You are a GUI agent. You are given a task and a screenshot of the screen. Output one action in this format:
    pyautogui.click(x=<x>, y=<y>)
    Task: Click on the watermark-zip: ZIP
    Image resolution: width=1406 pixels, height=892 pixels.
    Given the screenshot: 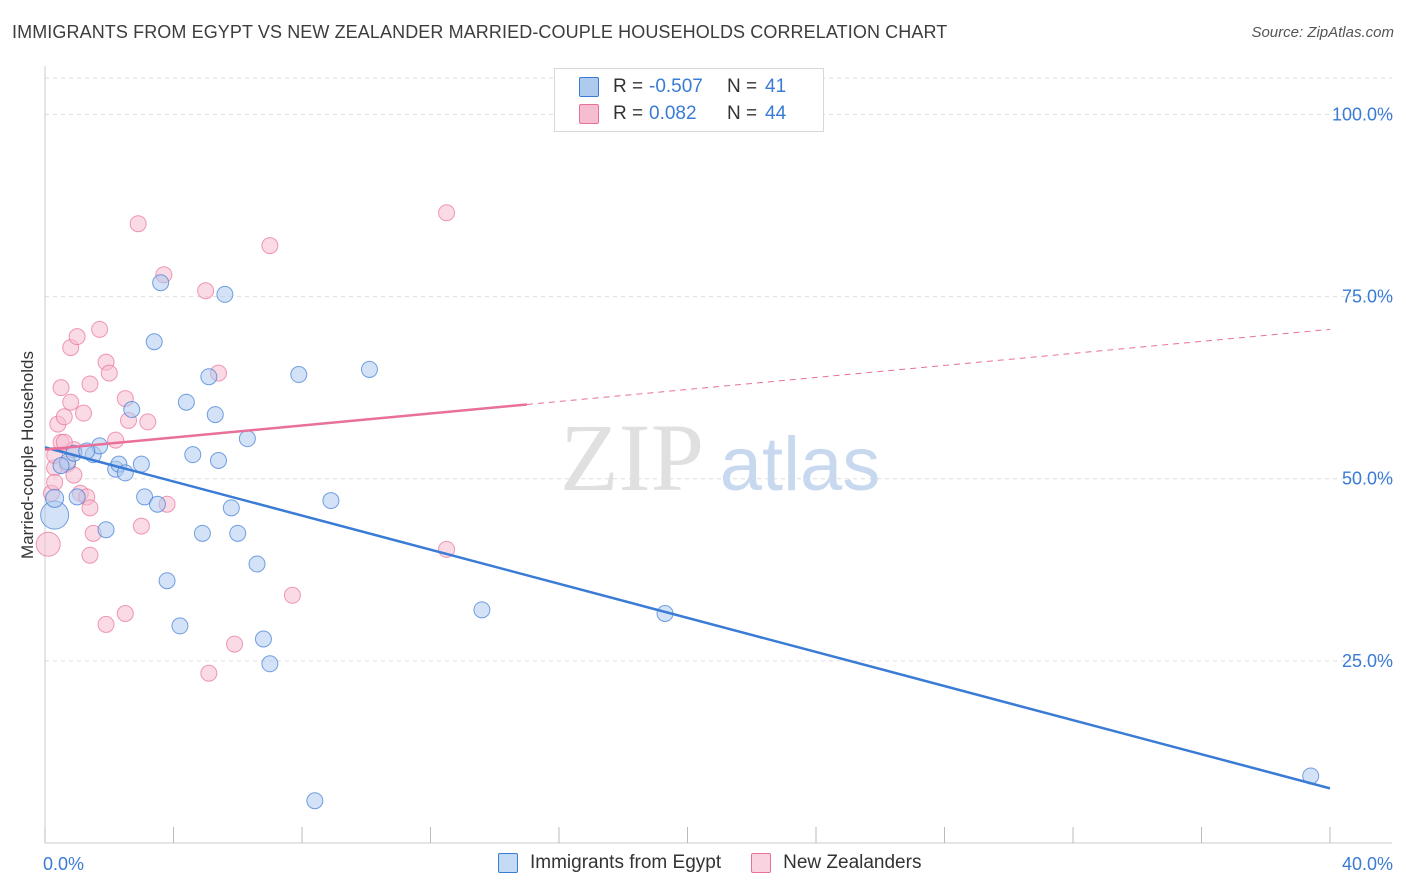 What is the action you would take?
    pyautogui.click(x=632, y=457)
    